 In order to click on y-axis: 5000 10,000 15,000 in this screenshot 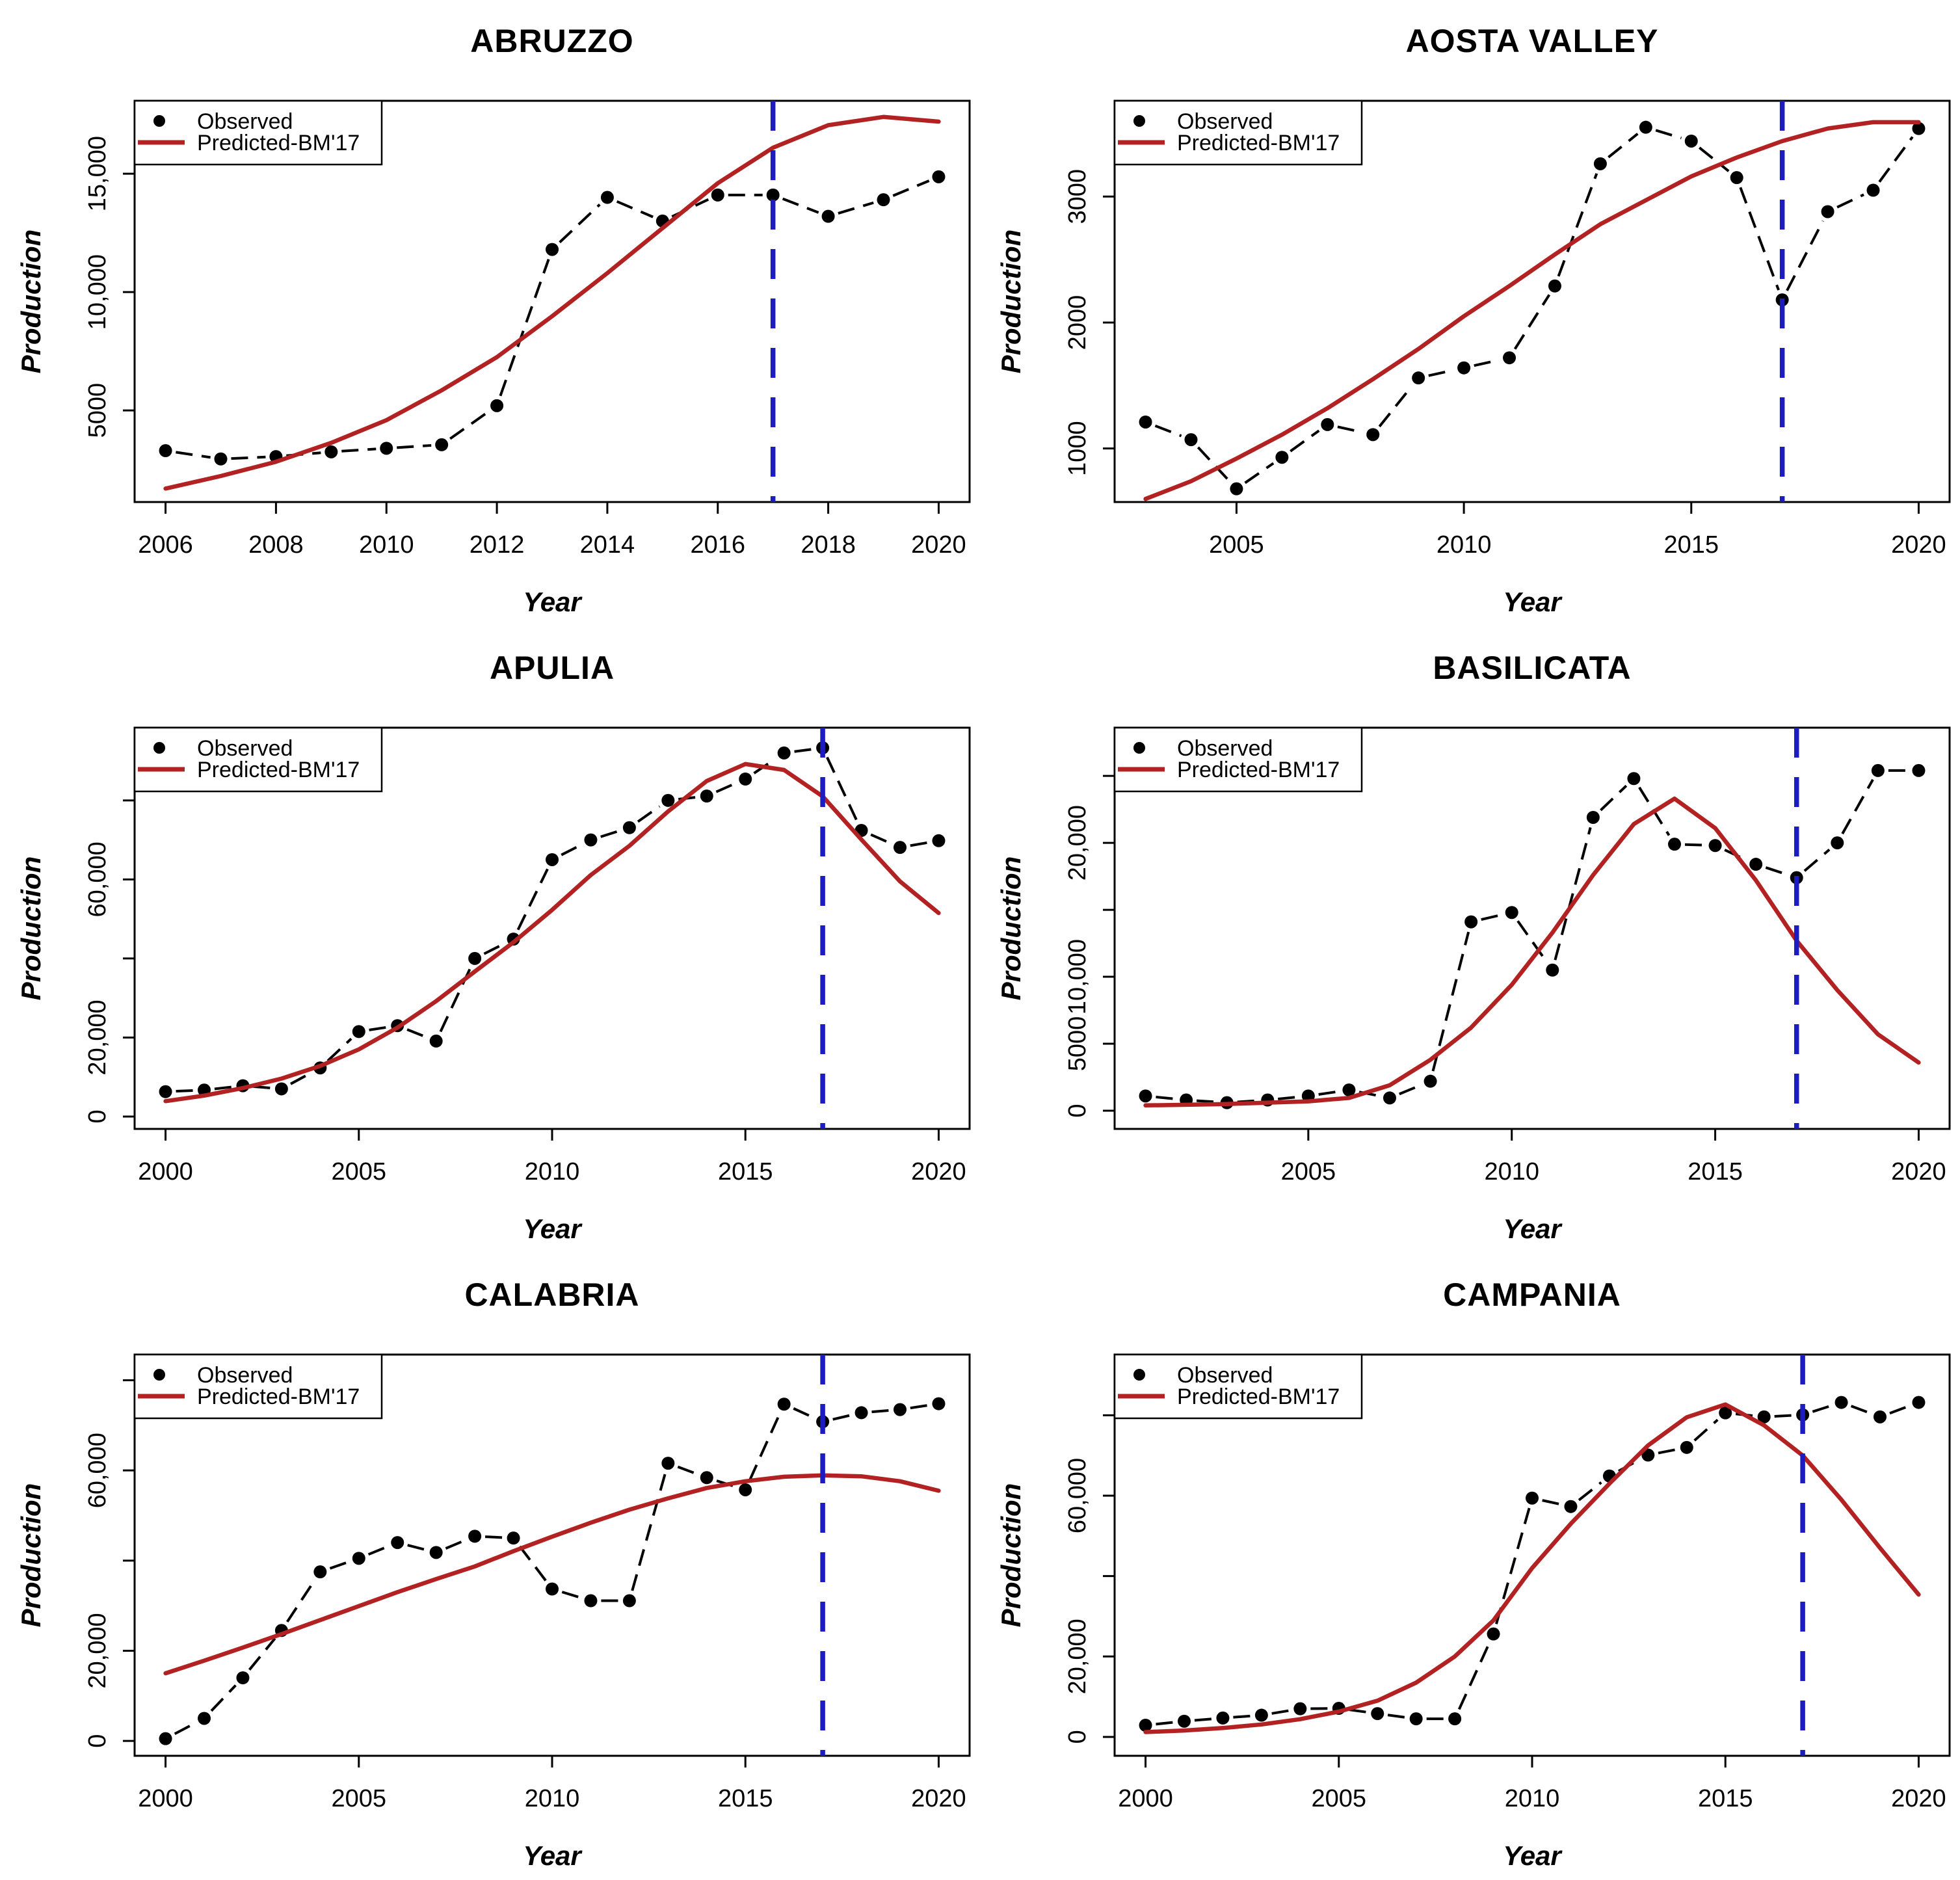, I will do `click(109, 287)`.